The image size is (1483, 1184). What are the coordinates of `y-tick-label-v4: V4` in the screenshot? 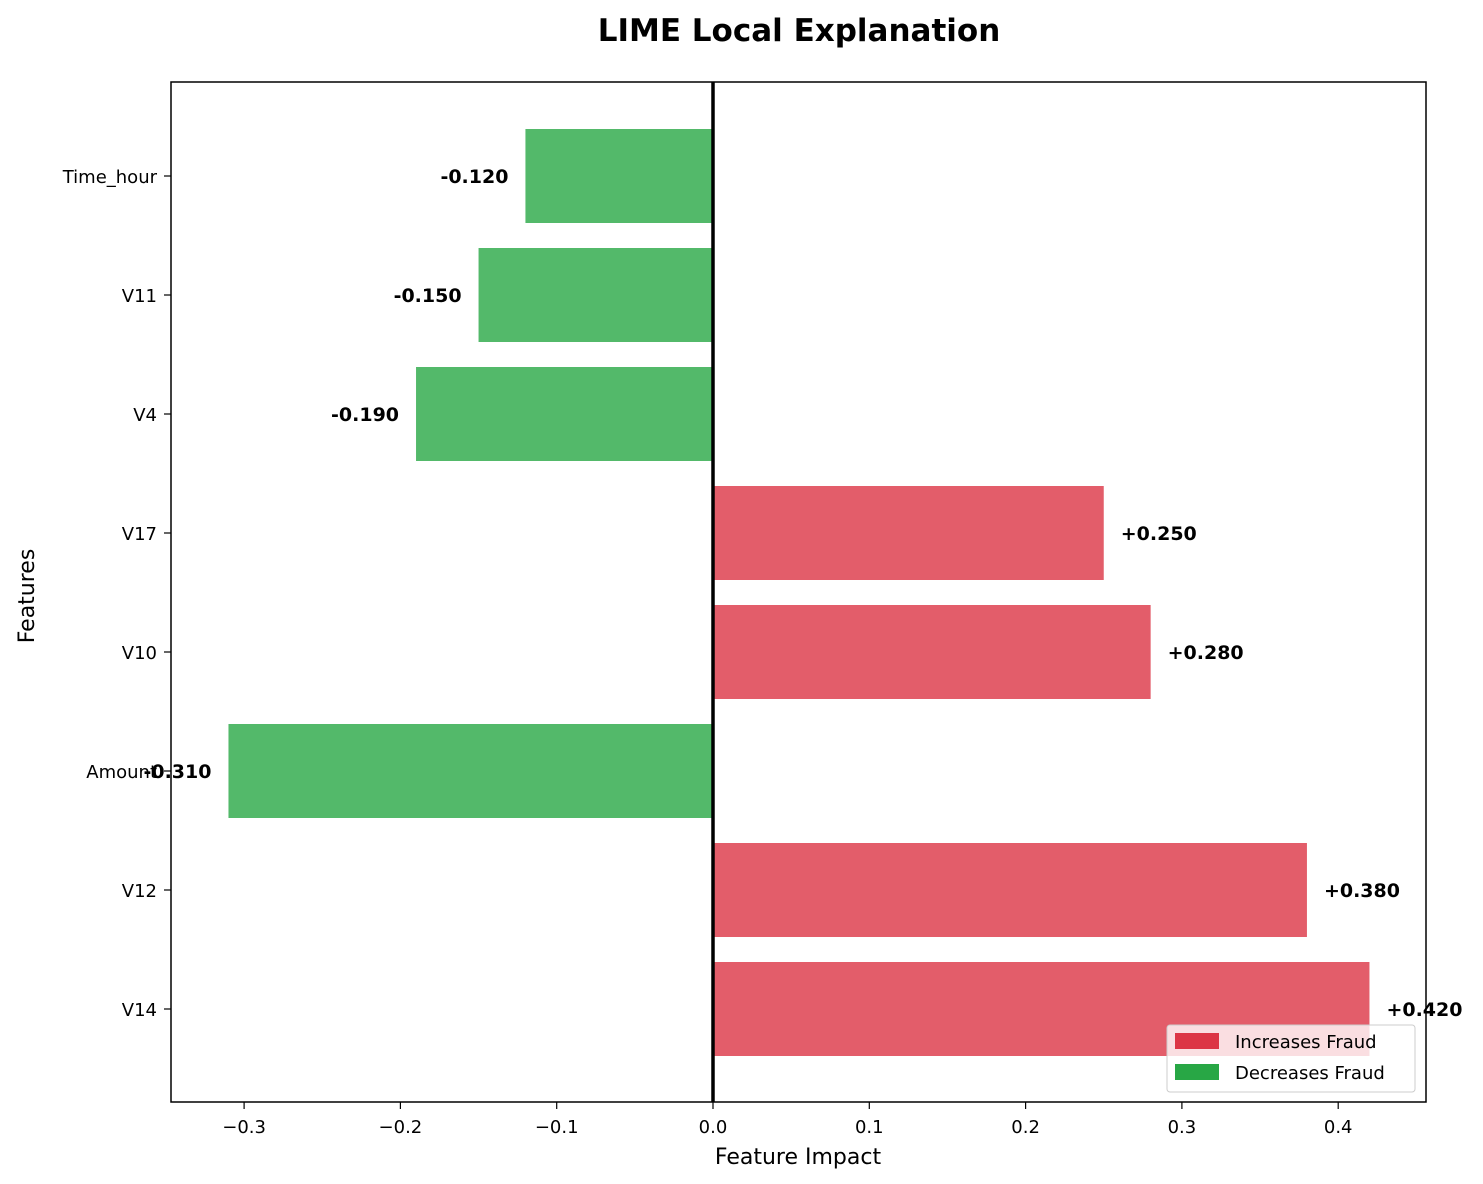 It's located at (145, 415).